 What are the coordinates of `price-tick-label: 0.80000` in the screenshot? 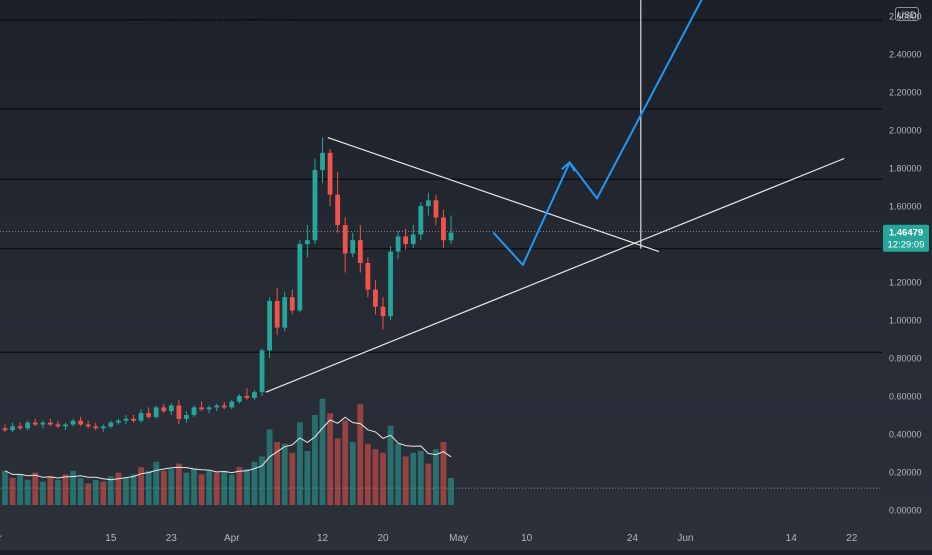 It's located at (905, 359).